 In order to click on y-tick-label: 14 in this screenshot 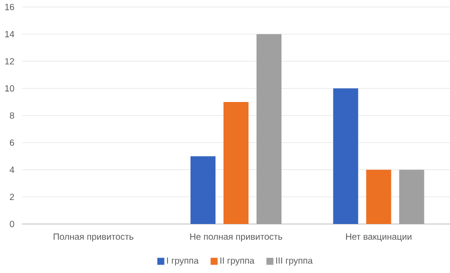, I will do `click(9, 34)`.